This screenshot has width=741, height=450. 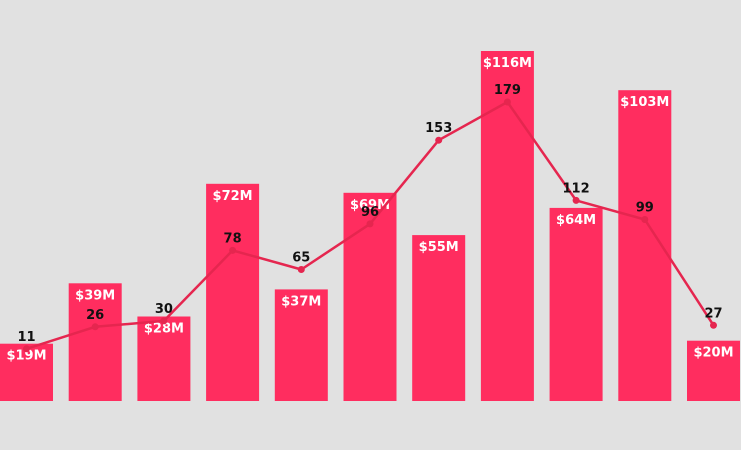 I want to click on line-value-label: 11, so click(x=26, y=337).